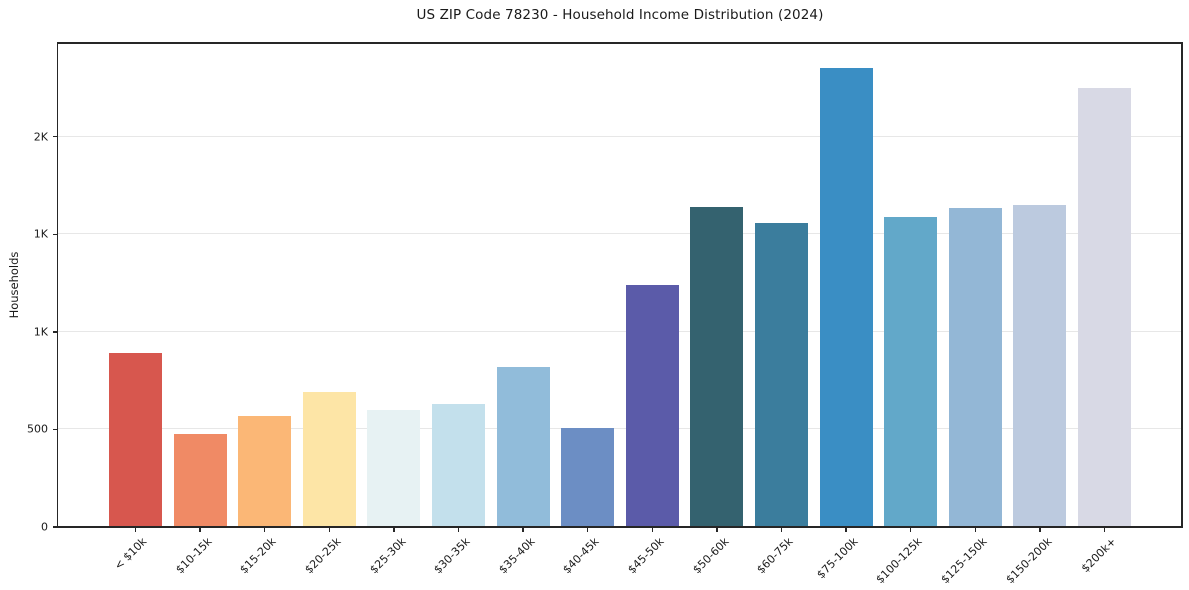  I want to click on y-tick-label: 500, so click(37, 429).